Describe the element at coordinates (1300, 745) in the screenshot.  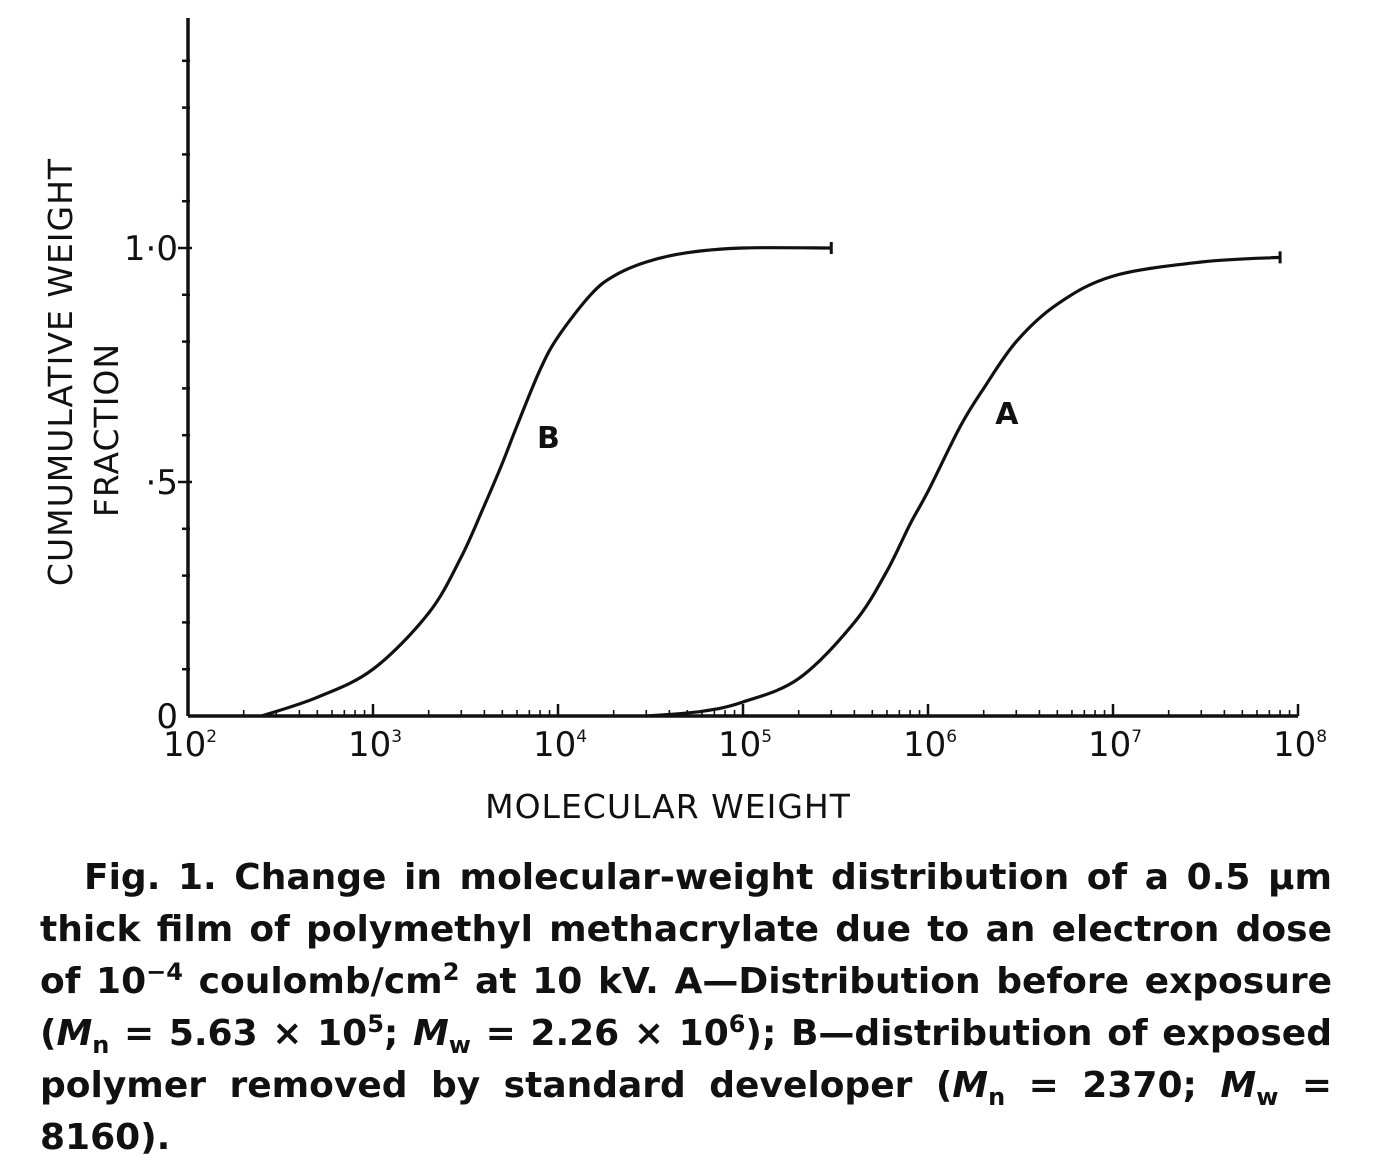
I see `x-tick-label: 108` at that location.